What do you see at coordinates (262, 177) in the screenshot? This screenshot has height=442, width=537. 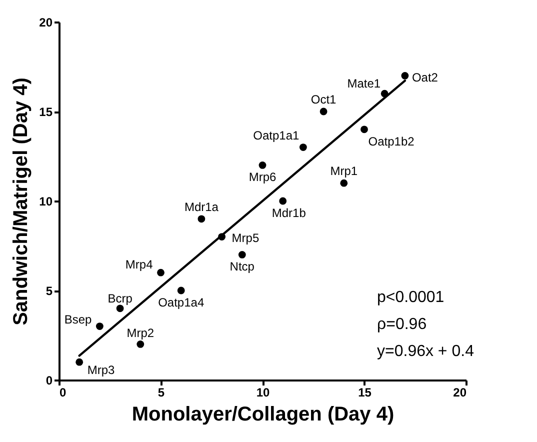 I see `annotation: Mrp6` at bounding box center [262, 177].